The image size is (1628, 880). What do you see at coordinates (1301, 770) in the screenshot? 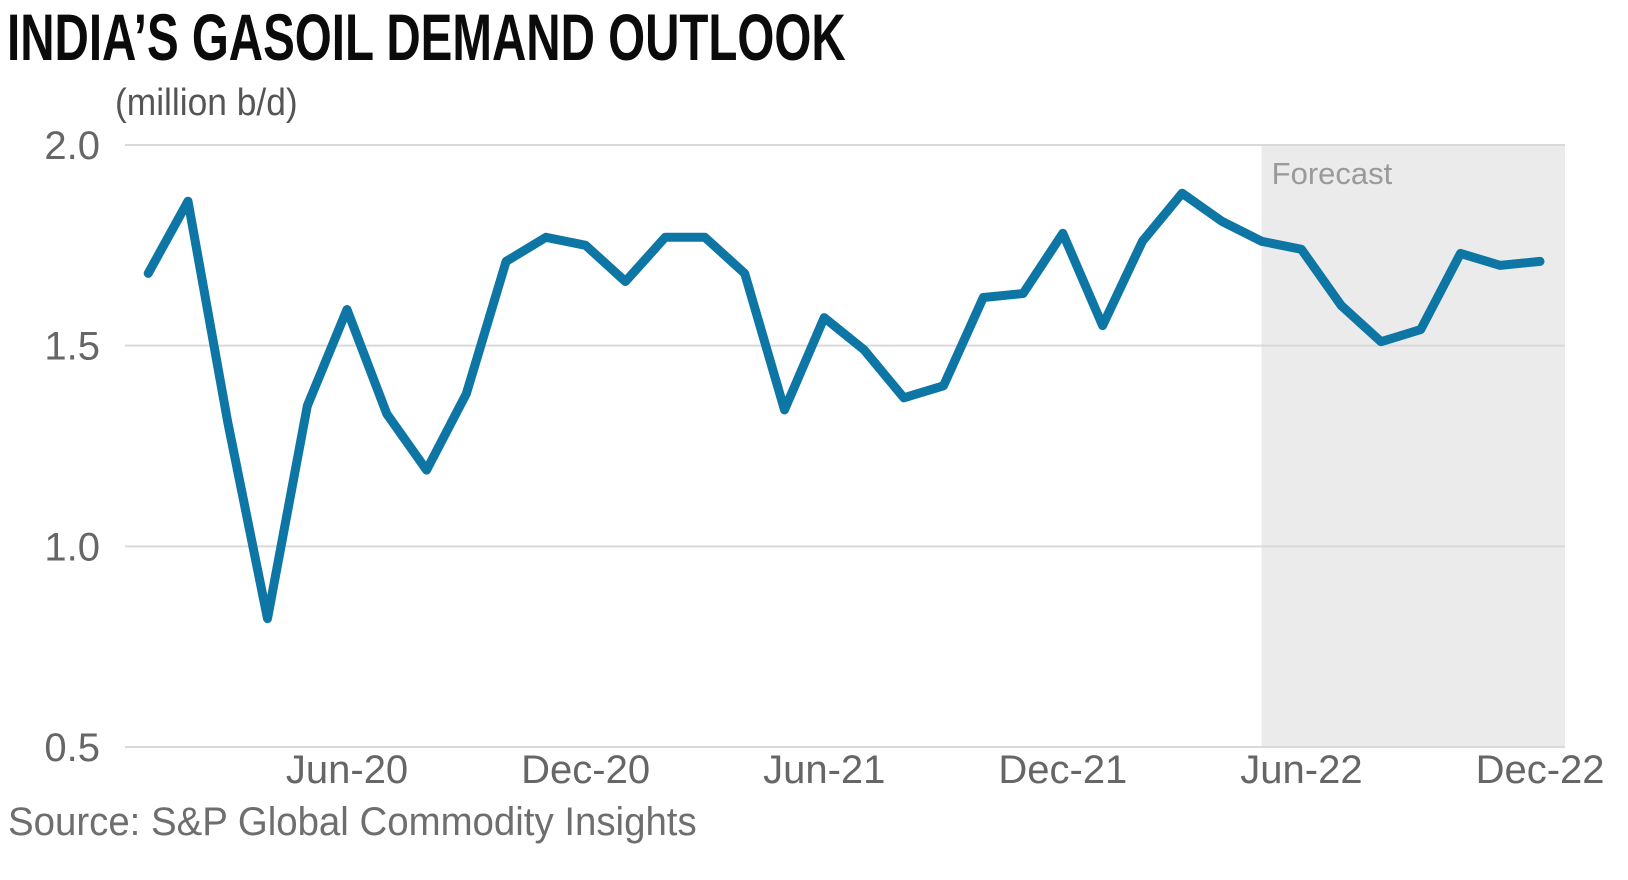
I see `x-axis-tick-label: Jun-22` at bounding box center [1301, 770].